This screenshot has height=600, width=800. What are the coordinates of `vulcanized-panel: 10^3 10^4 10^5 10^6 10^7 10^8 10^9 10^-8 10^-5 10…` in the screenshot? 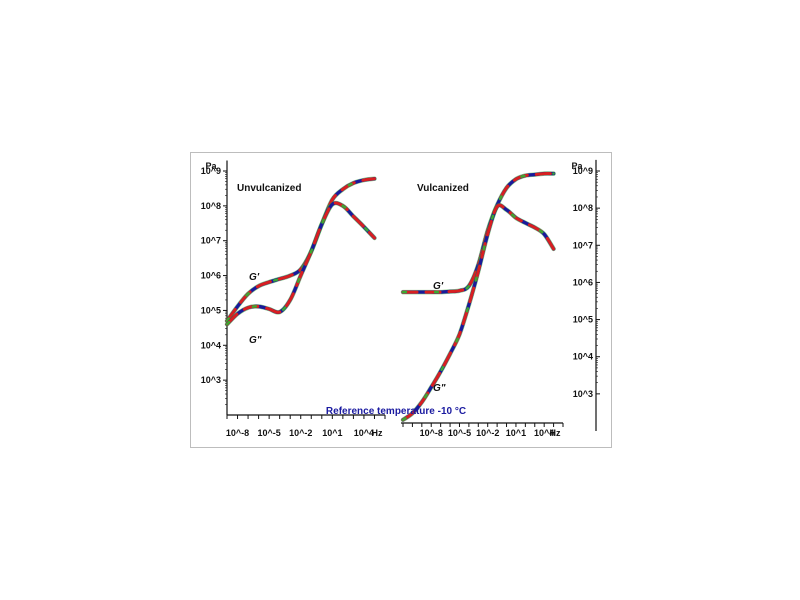 It's located at (500, 298).